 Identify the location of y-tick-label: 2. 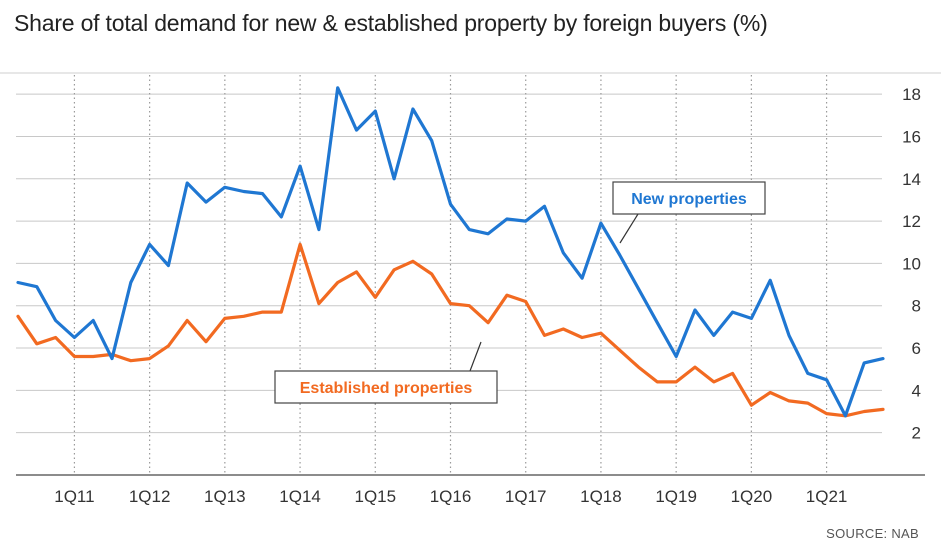
(916, 433).